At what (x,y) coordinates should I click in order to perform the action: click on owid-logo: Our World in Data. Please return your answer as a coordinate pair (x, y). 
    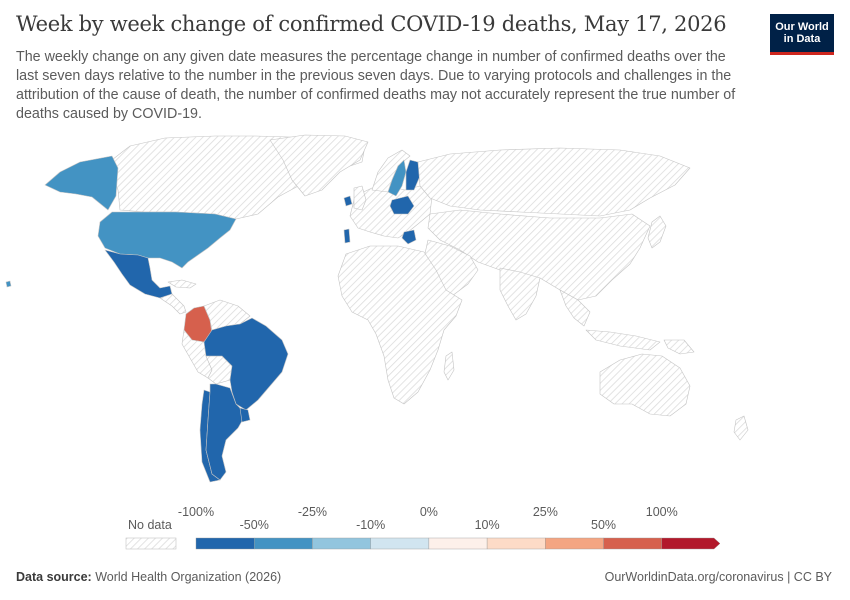
    Looking at the image, I should click on (802, 34).